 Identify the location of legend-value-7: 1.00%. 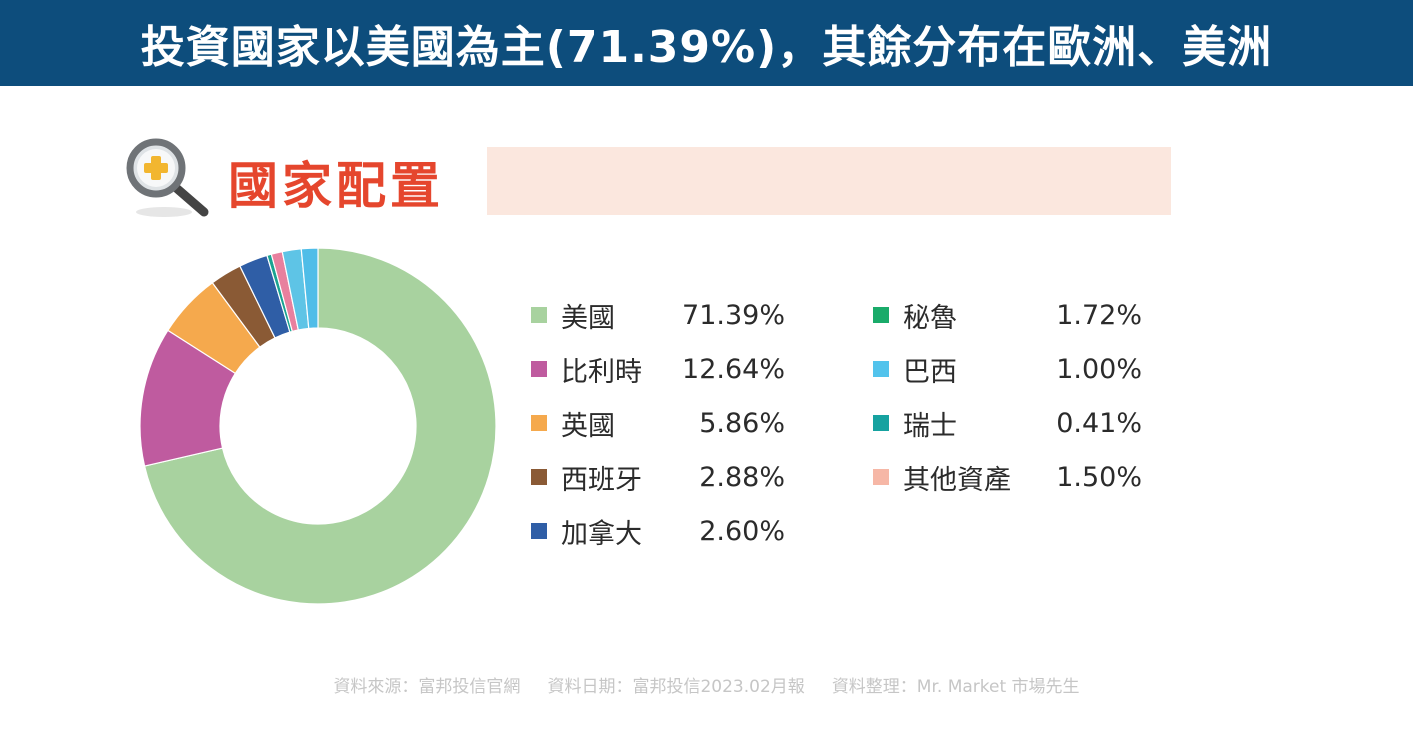
(1099, 369).